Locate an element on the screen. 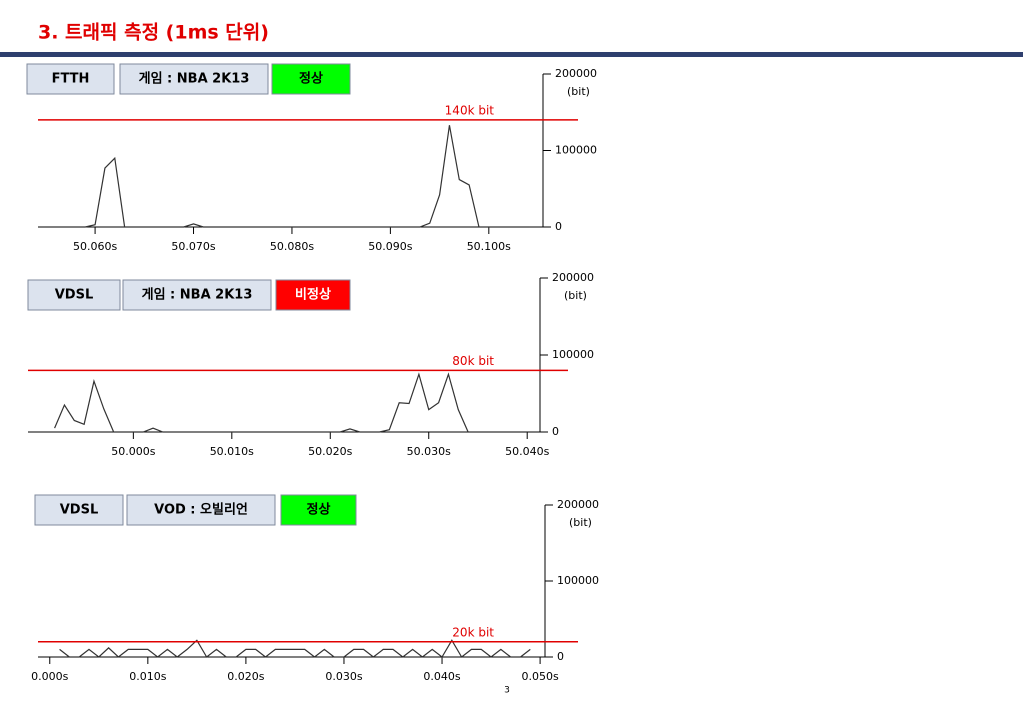 The height and width of the screenshot is (708, 1023). x-tick-label: 50.040s is located at coordinates (527, 451).